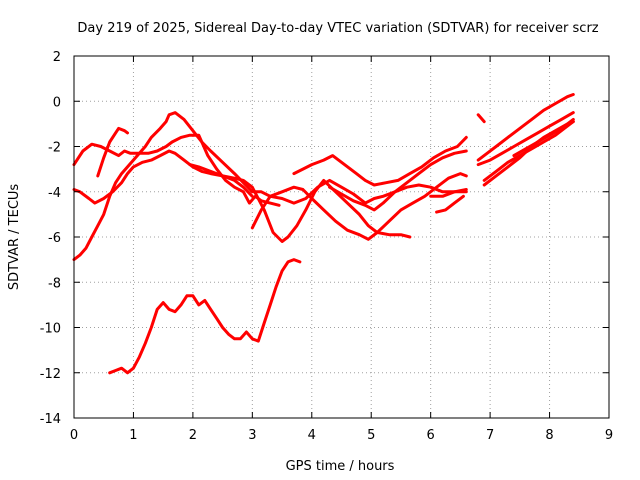 Image resolution: width=640 pixels, height=480 pixels. Describe the element at coordinates (193, 435) in the screenshot. I see `x-tick-label: 2` at that location.